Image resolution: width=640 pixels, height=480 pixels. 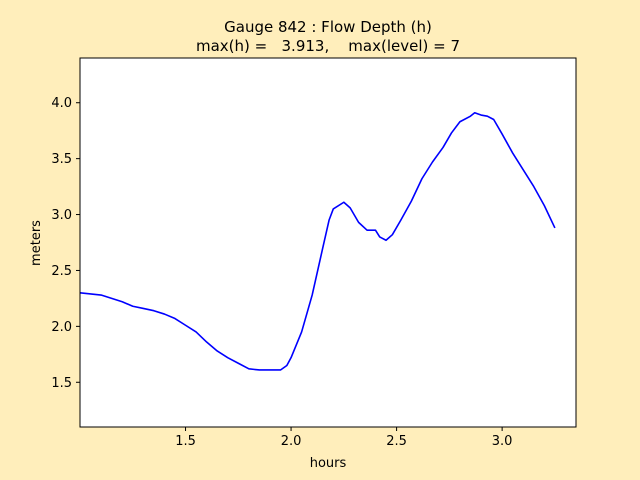 I want to click on x-axis-label: hours, so click(x=328, y=463).